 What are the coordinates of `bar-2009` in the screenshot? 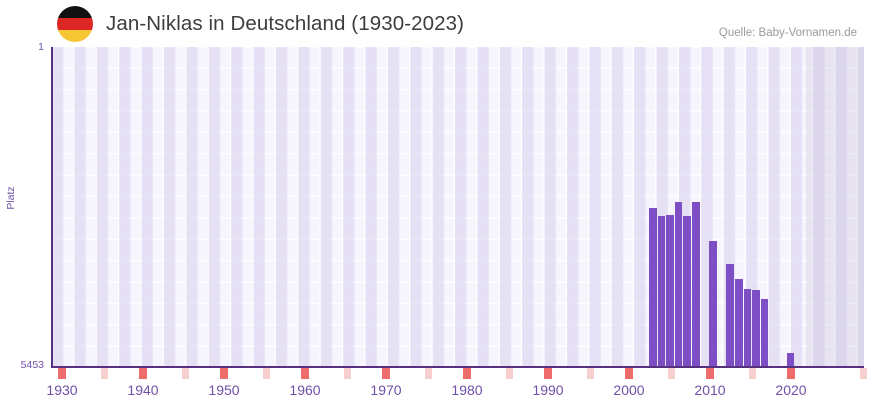 It's located at (696, 284).